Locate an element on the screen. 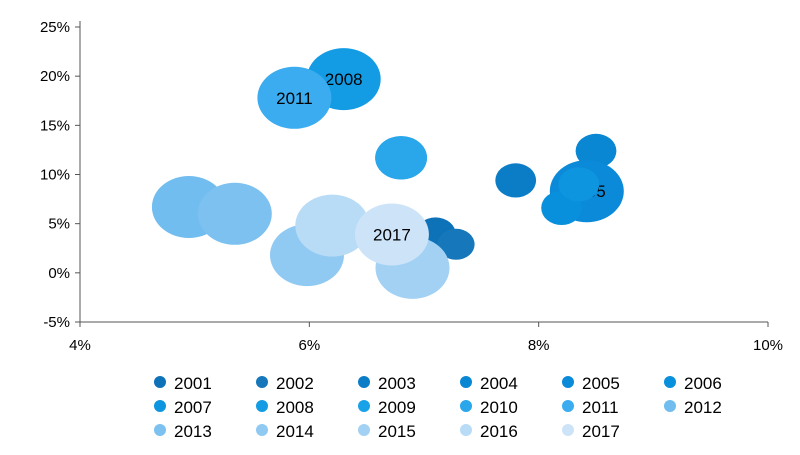 The image size is (800, 455). legend-marker-2016 is located at coordinates (466, 430).